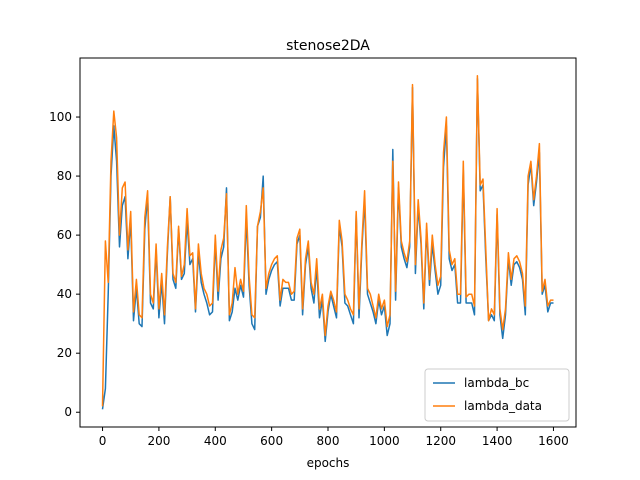 This screenshot has width=640, height=480. Describe the element at coordinates (328, 441) in the screenshot. I see `x-tick-label: 800` at that location.